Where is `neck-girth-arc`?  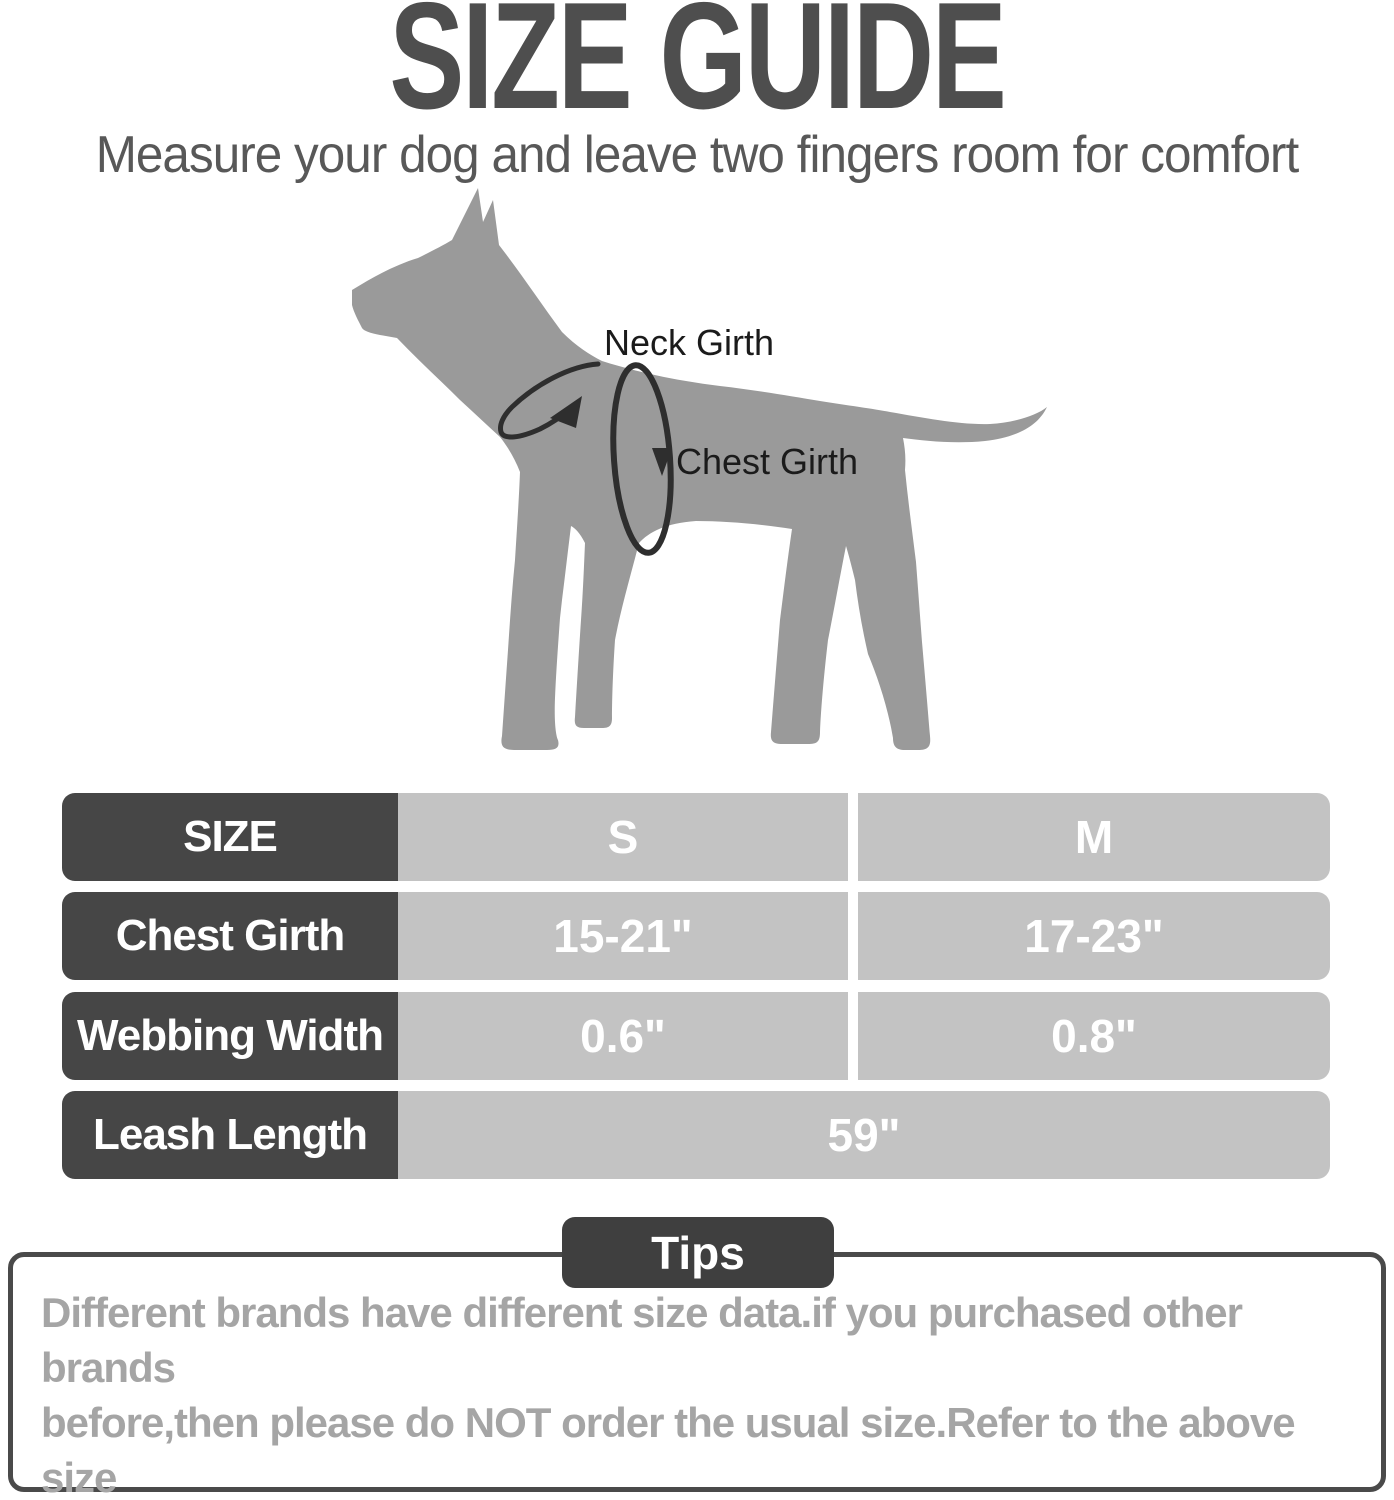 neck-girth-arc is located at coordinates (549, 400).